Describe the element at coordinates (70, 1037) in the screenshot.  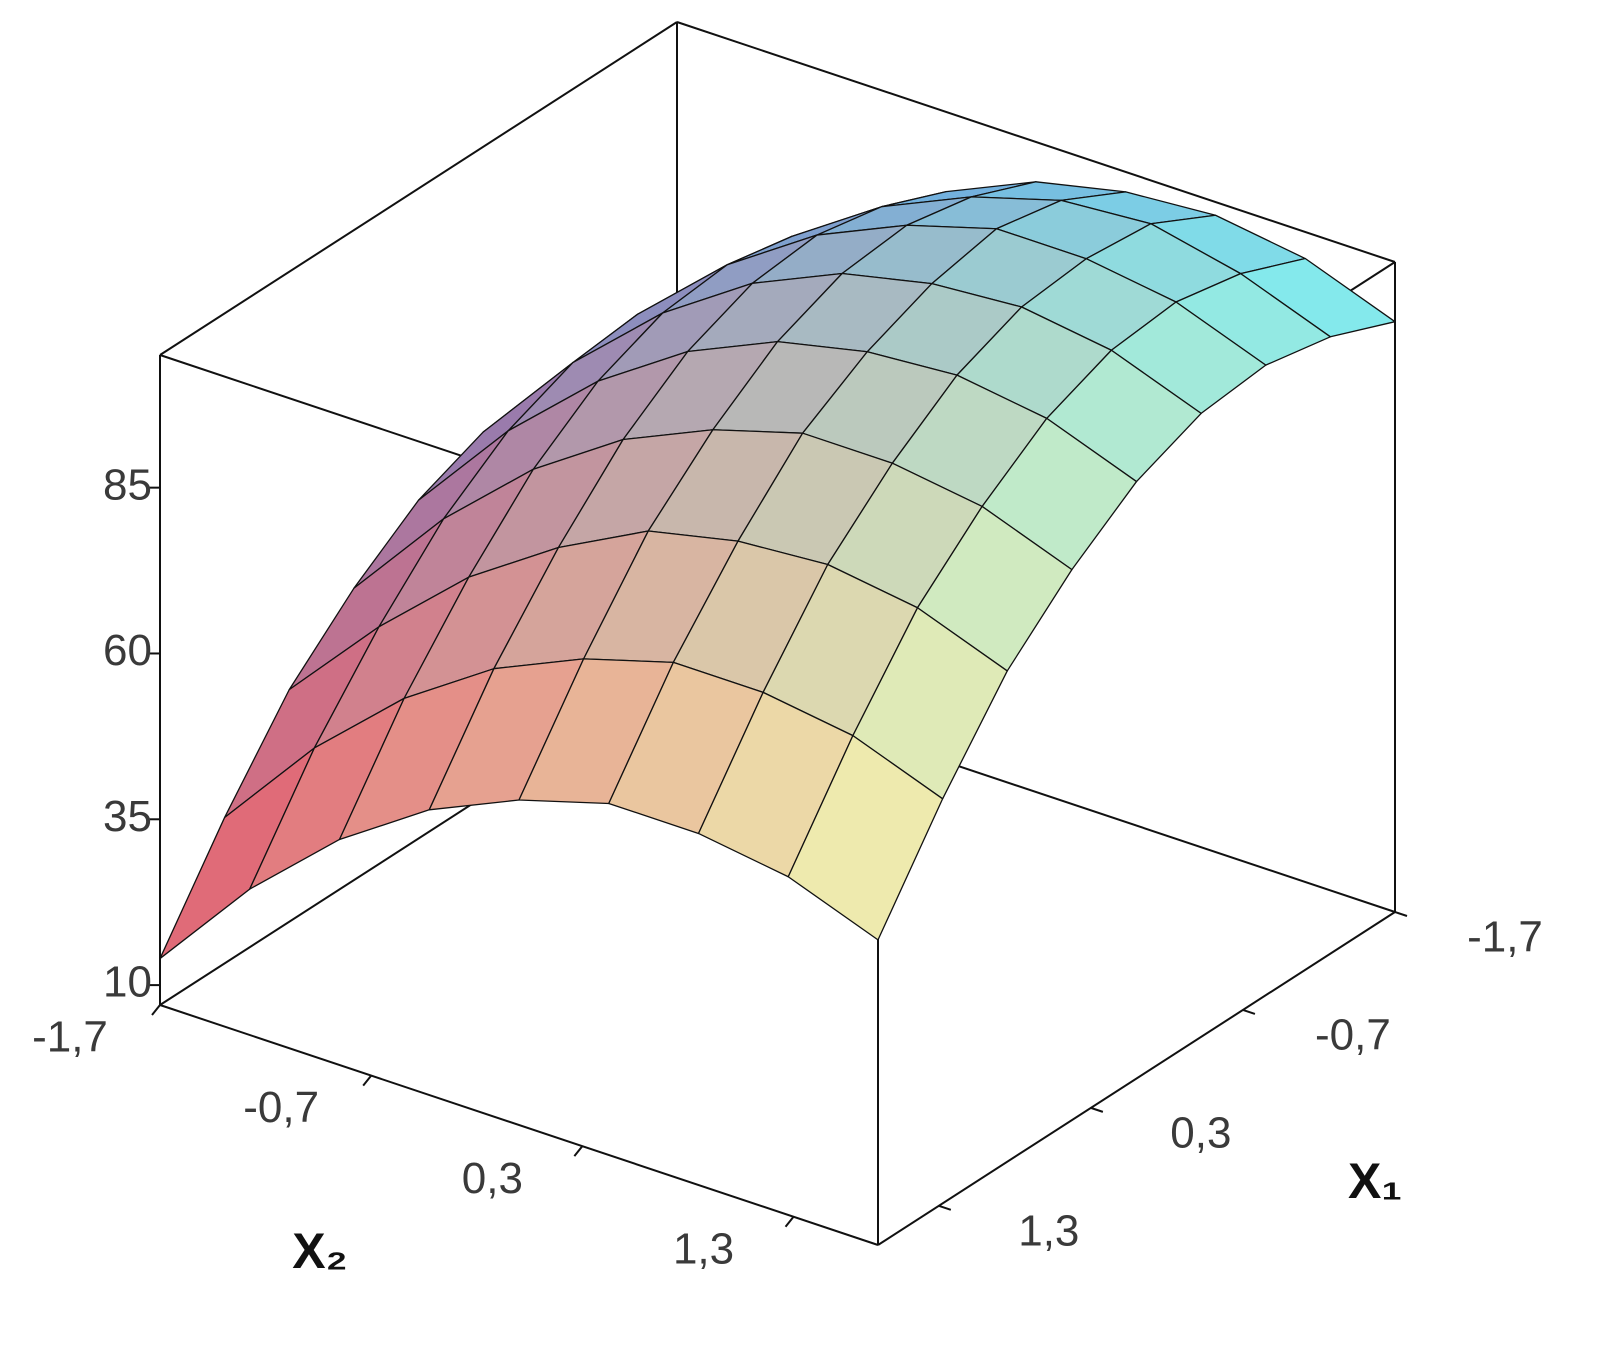
I see `x2-tick-label: -1,7` at that location.